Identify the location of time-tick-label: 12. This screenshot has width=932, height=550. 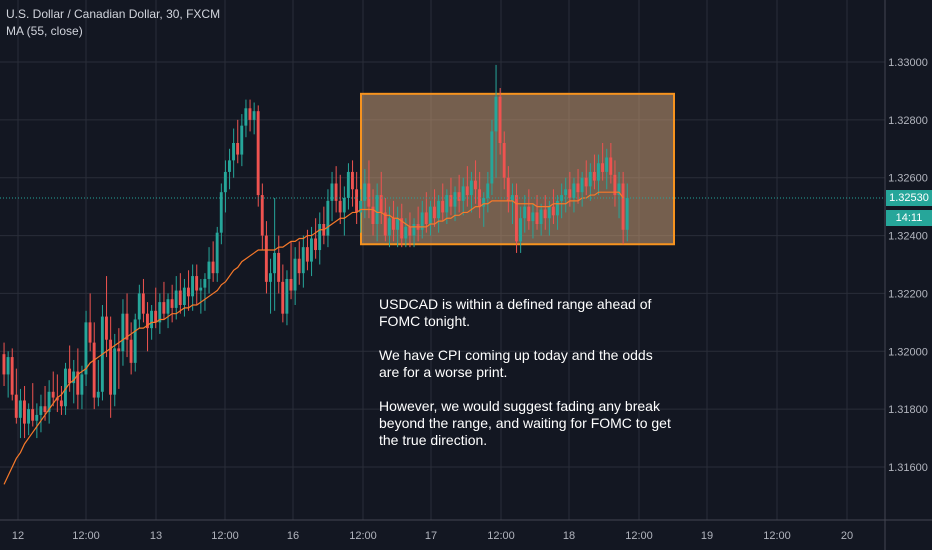
(18, 536).